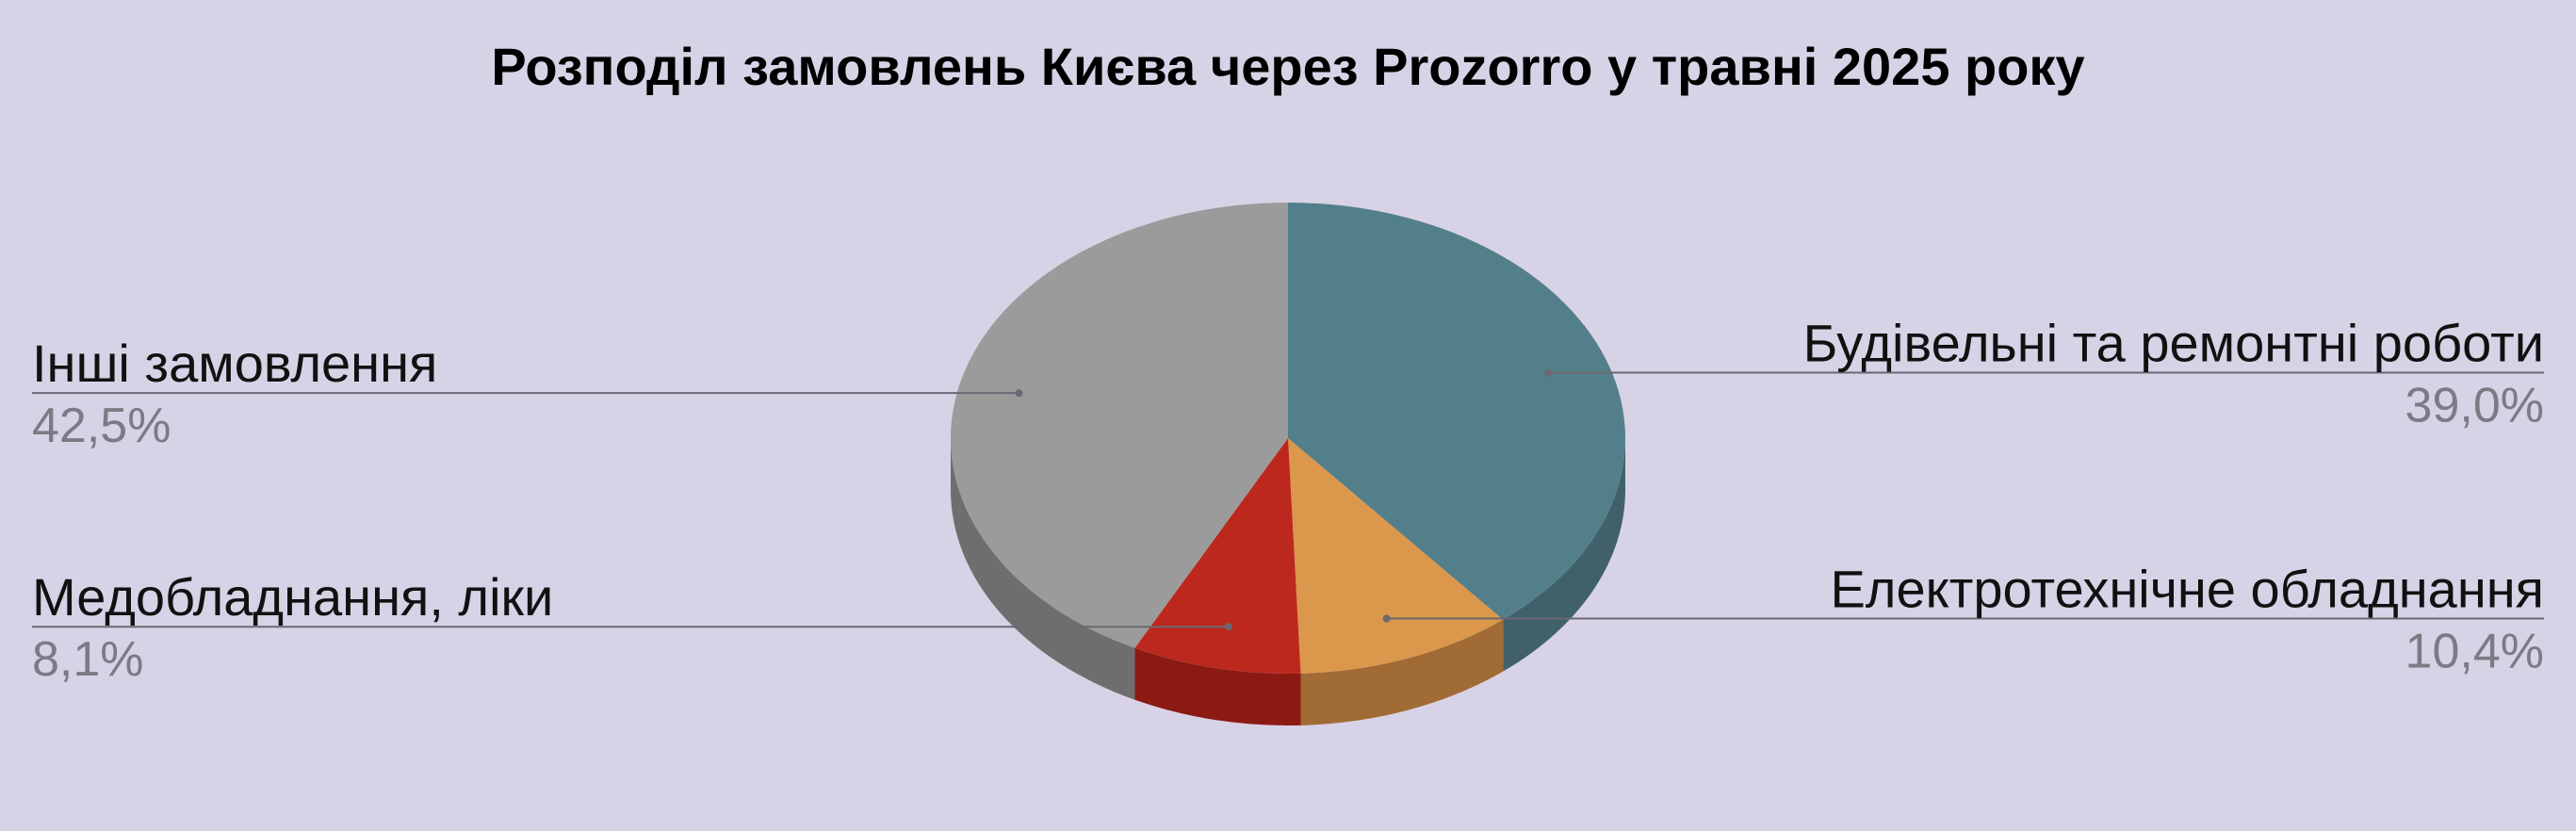 This screenshot has height=831, width=2576. What do you see at coordinates (2474, 406) in the screenshot?
I see `slice-percent: 39,0%` at bounding box center [2474, 406].